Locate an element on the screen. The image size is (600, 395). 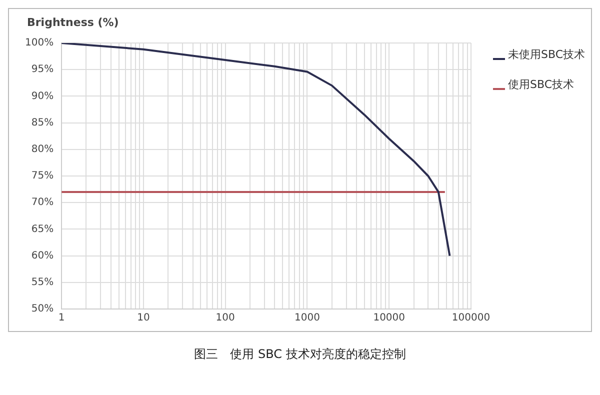
text: 图三 使用 SBC 技术对亮度的稳定控制 is located at coordinates (300, 354).